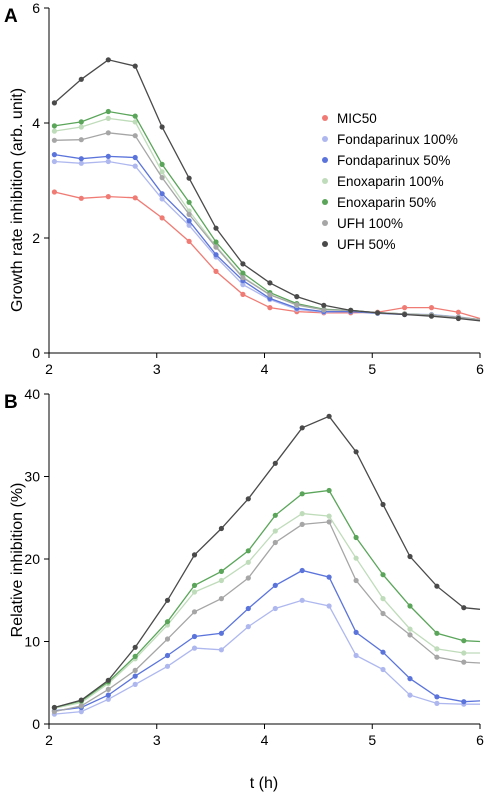 Image resolution: width=484 pixels, height=796 pixels. I want to click on panel-b-xlabel: t (h), so click(264, 783).